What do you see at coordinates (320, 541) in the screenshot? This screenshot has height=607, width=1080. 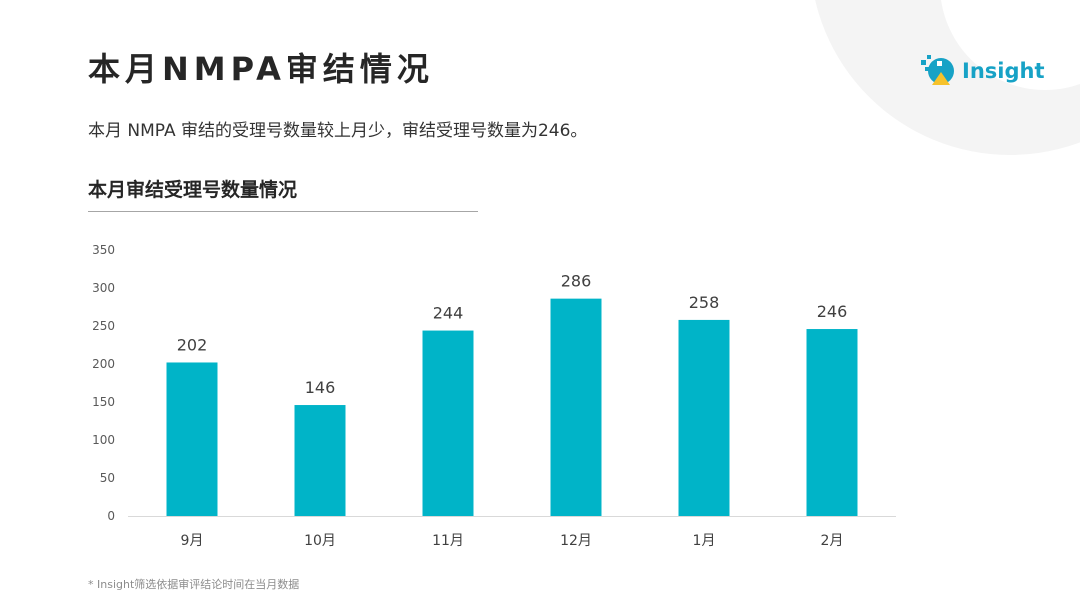 I see `x-tick-label: 10月` at bounding box center [320, 541].